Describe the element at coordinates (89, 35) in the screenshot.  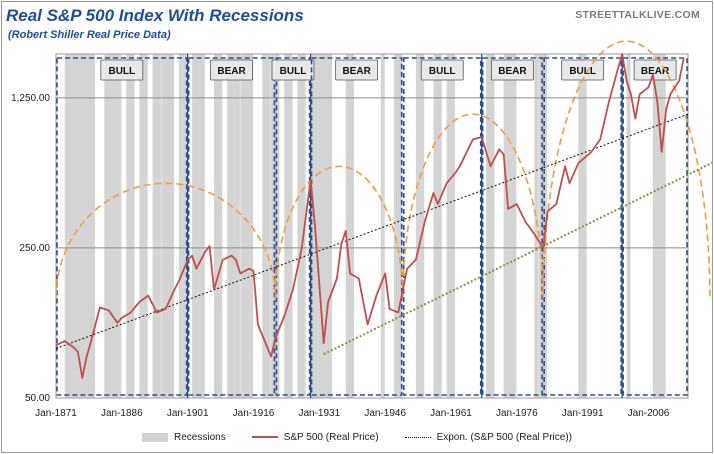
I see `chart-subtitle: (Robert Shiller Real Price Data)` at that location.